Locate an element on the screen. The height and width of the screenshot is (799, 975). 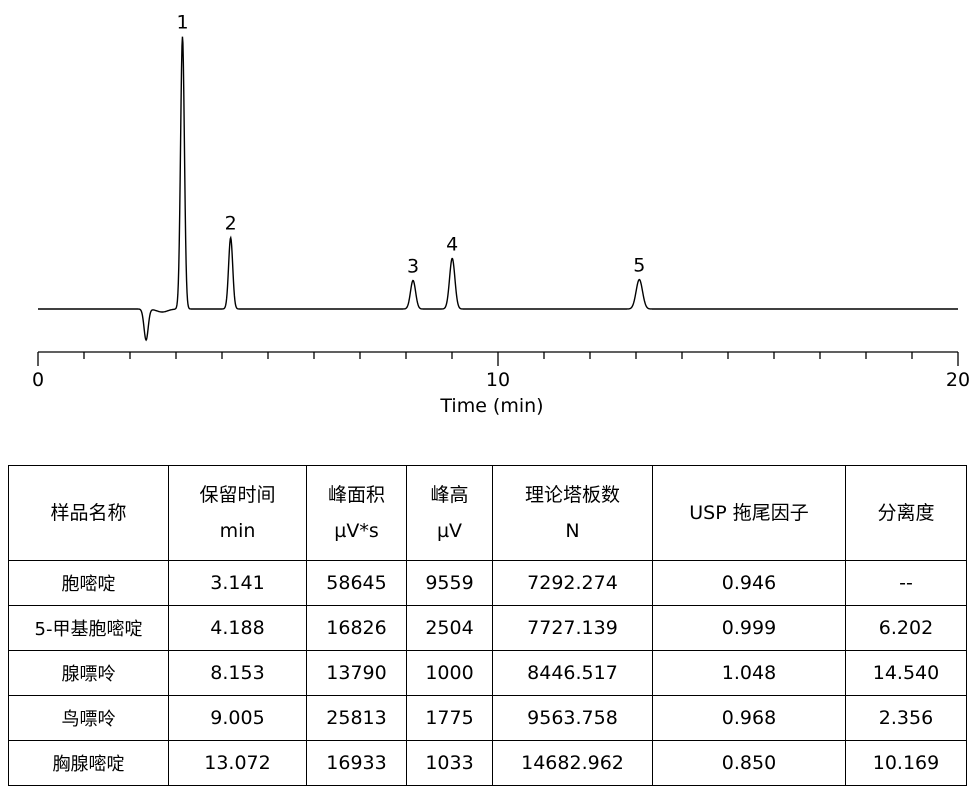
header-resolution: 分离度 is located at coordinates (906, 513).